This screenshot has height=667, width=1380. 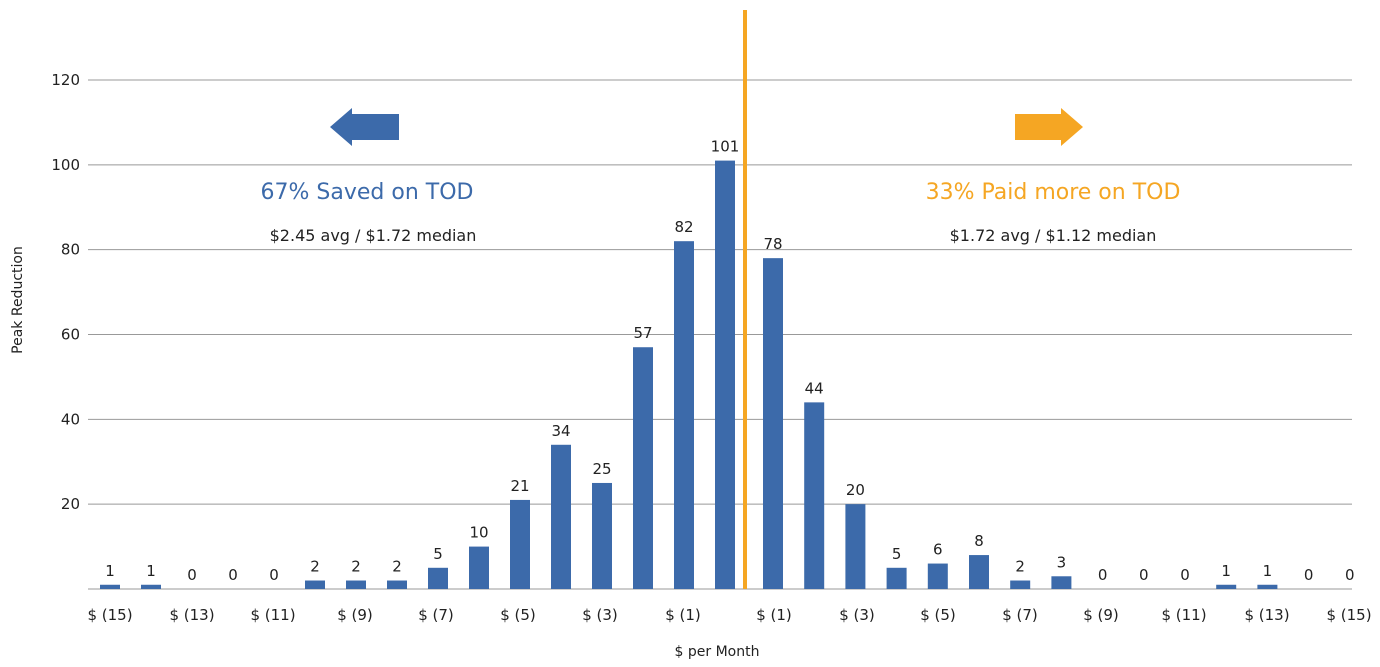 I want to click on left-annotation-title: 67% Saved on TOD, so click(x=367, y=192).